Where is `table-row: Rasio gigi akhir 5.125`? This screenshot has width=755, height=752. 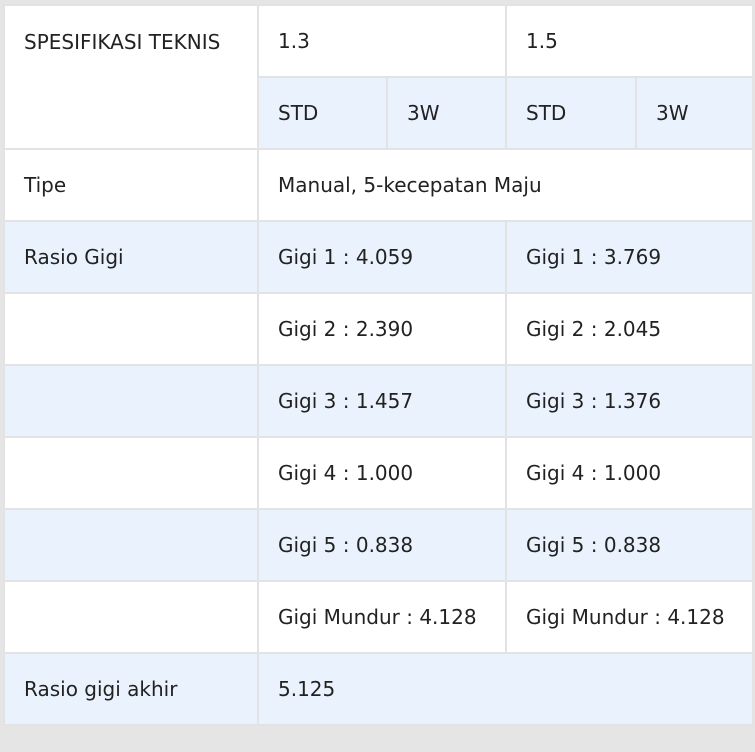 table-row: Rasio gigi akhir 5.125 is located at coordinates (378, 689).